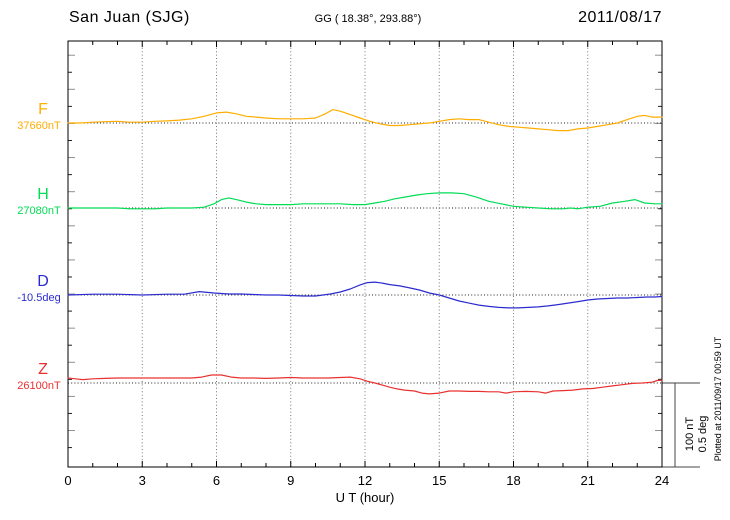  I want to click on series-baseline-H: 27080nT, so click(39, 211).